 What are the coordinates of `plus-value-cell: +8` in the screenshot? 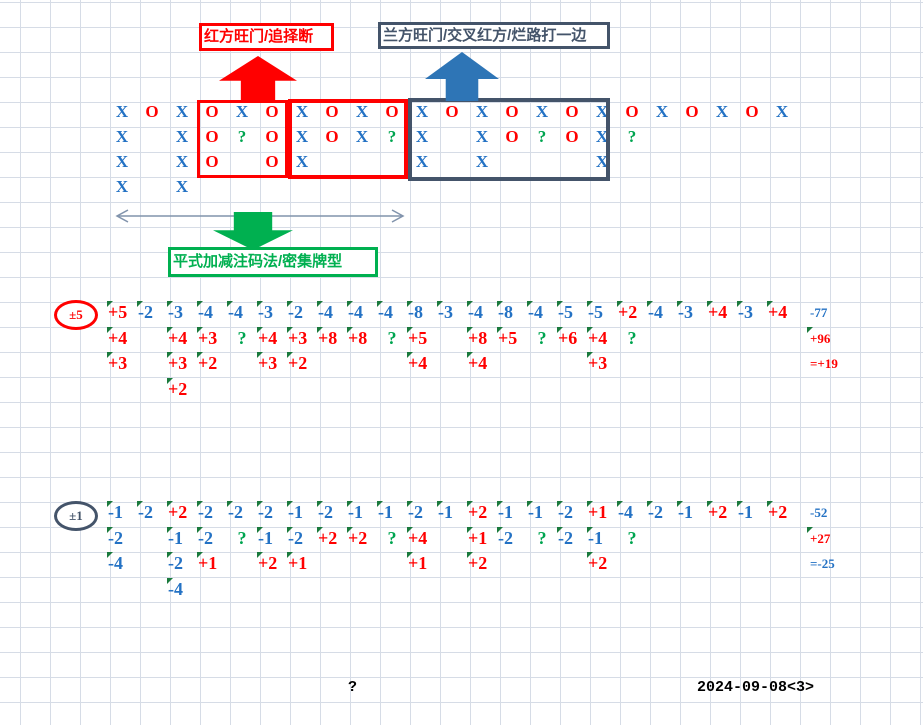 It's located at (357, 337).